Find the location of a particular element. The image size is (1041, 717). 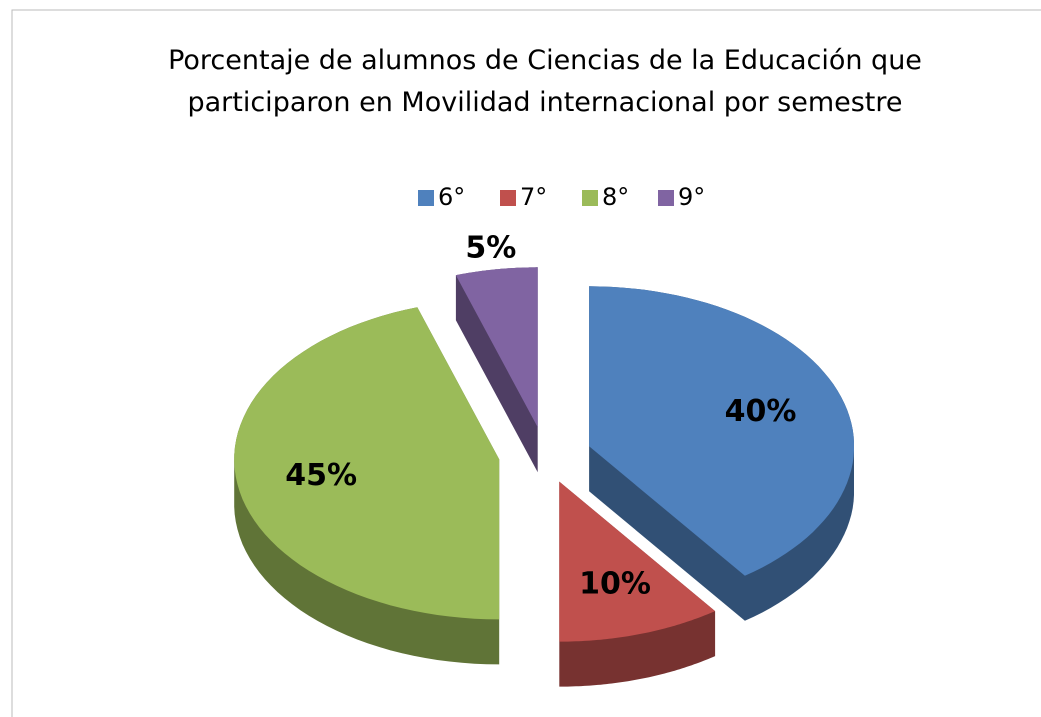

legend-label: 9° is located at coordinates (691, 197).